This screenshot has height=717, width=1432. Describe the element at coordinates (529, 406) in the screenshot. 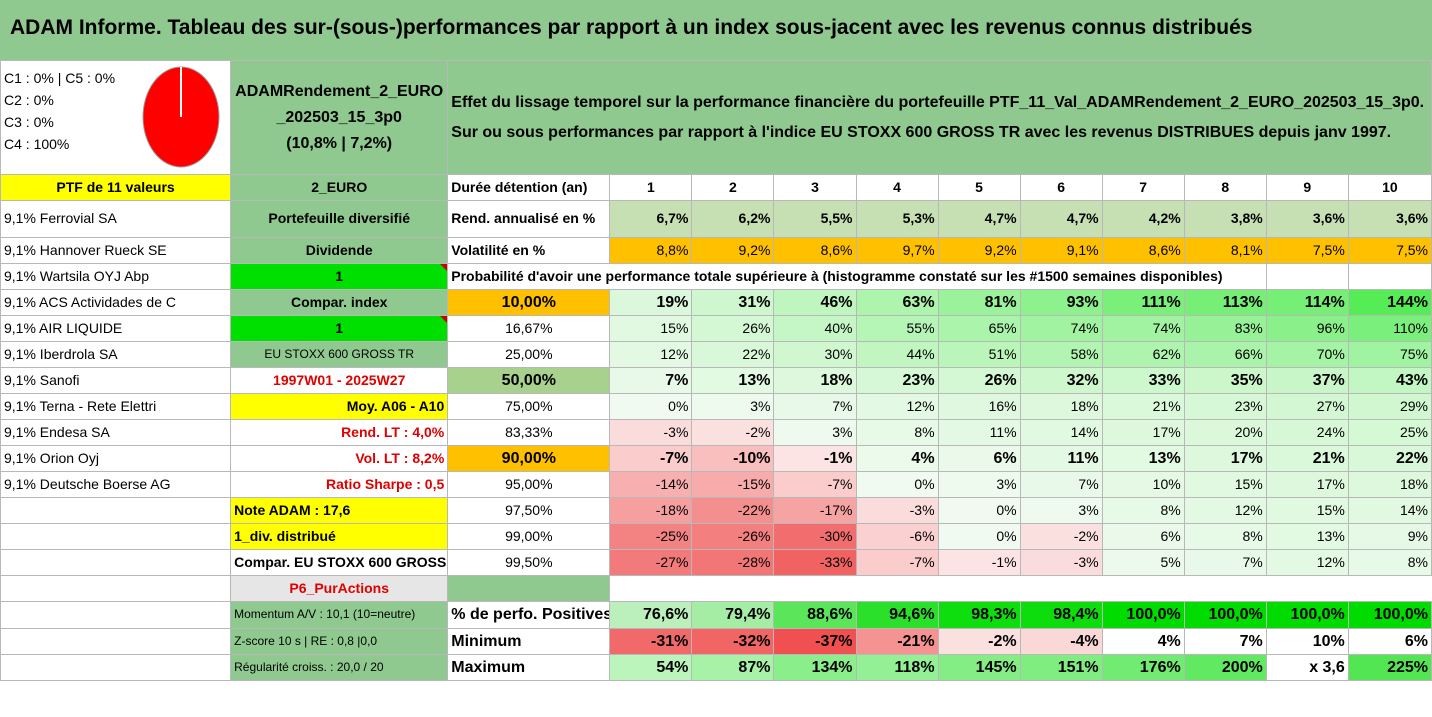

I see `probability-threshold: 75,00%` at that location.